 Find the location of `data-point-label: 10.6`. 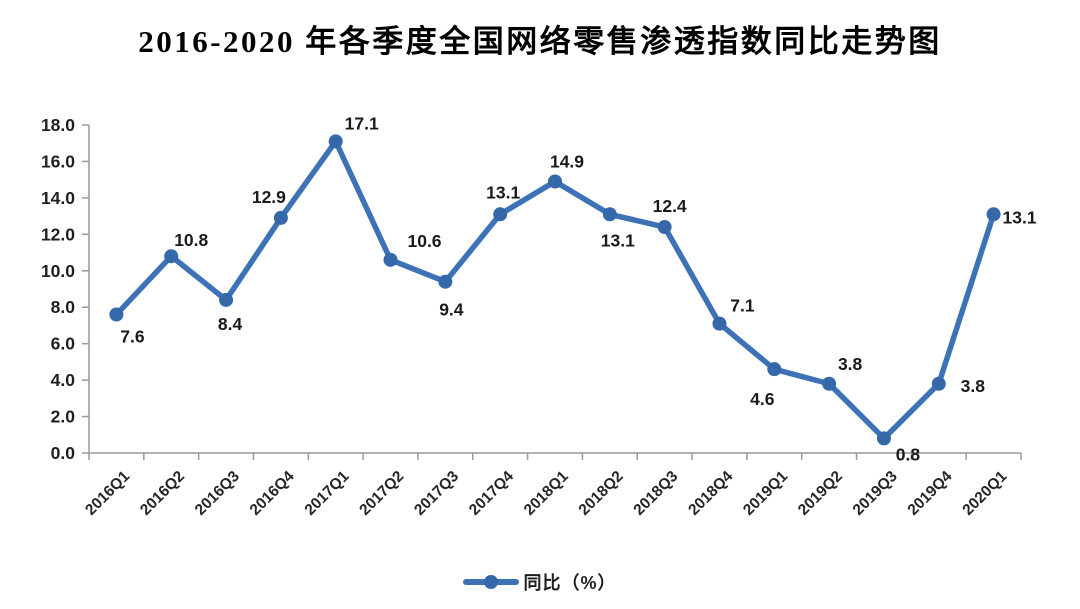

data-point-label: 10.6 is located at coordinates (424, 241).